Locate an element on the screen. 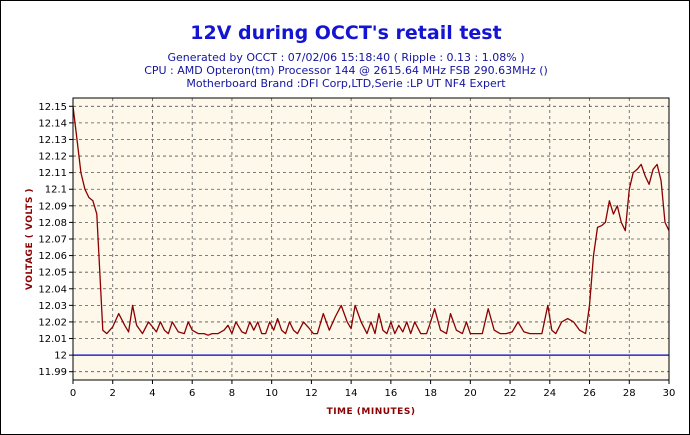 Image resolution: width=690 pixels, height=435 pixels. x-tick-label: 20 is located at coordinates (470, 393).